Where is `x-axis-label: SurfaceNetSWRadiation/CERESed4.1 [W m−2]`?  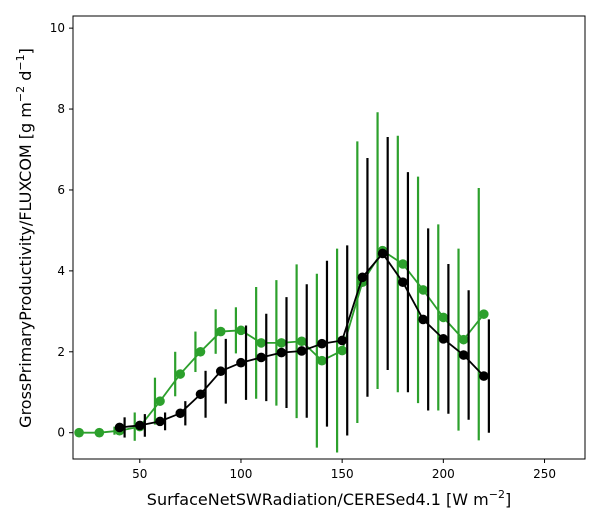
x-axis-label: SurfaceNetSWRadiation/CERESed4.1 [W m−2] is located at coordinates (329, 498).